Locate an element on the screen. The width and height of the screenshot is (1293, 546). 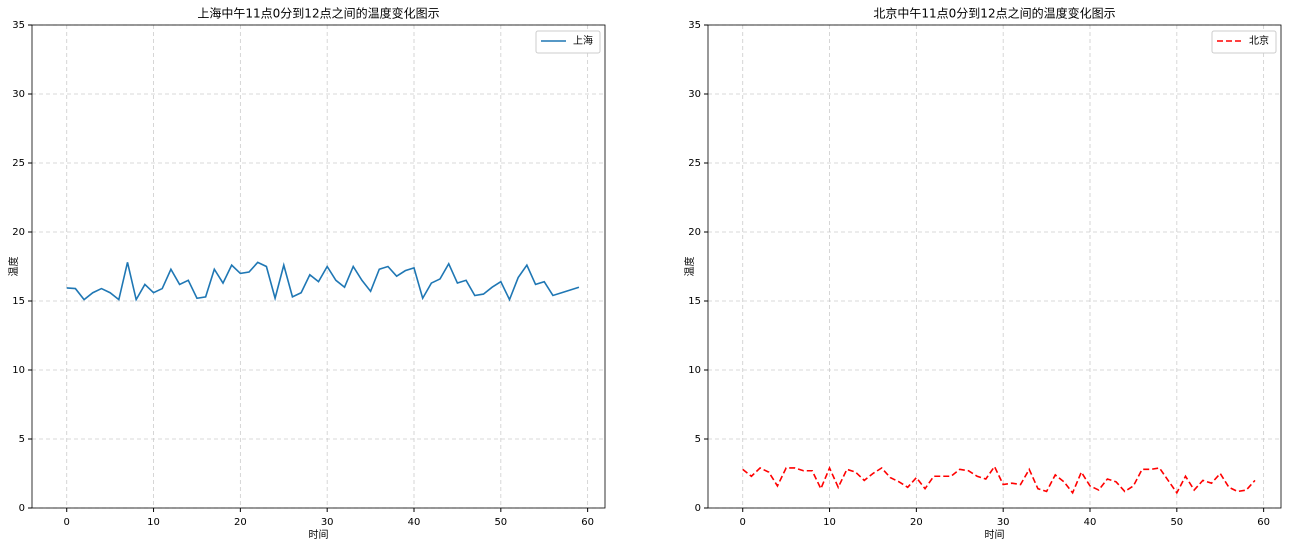
legend-label: 上海 is located at coordinates (583, 40).